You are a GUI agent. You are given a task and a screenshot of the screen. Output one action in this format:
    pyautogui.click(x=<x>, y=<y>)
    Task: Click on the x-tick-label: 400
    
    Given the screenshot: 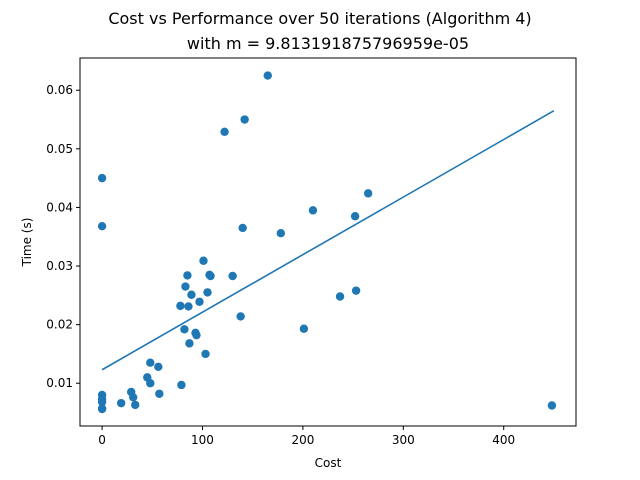 What is the action you would take?
    pyautogui.click(x=503, y=440)
    